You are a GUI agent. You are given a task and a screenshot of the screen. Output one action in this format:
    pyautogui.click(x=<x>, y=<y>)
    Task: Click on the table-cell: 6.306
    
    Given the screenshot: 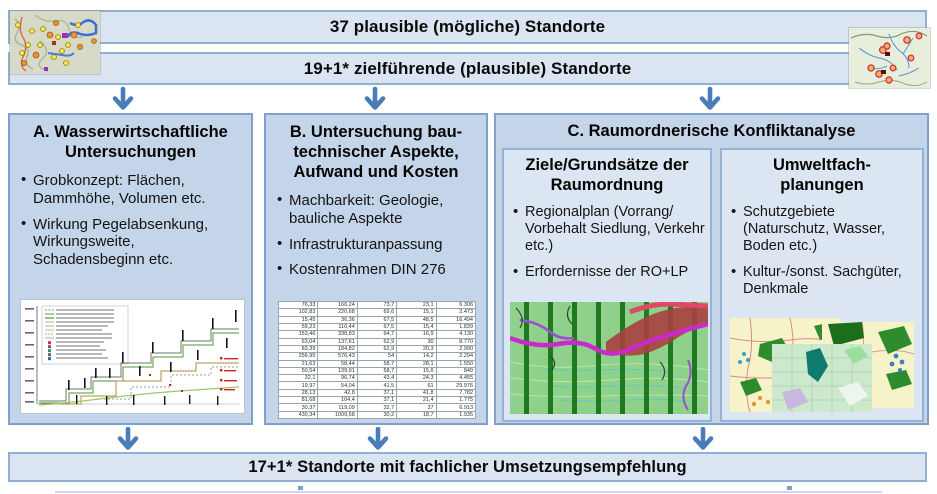 What is the action you would take?
    pyautogui.click(x=455, y=305)
    